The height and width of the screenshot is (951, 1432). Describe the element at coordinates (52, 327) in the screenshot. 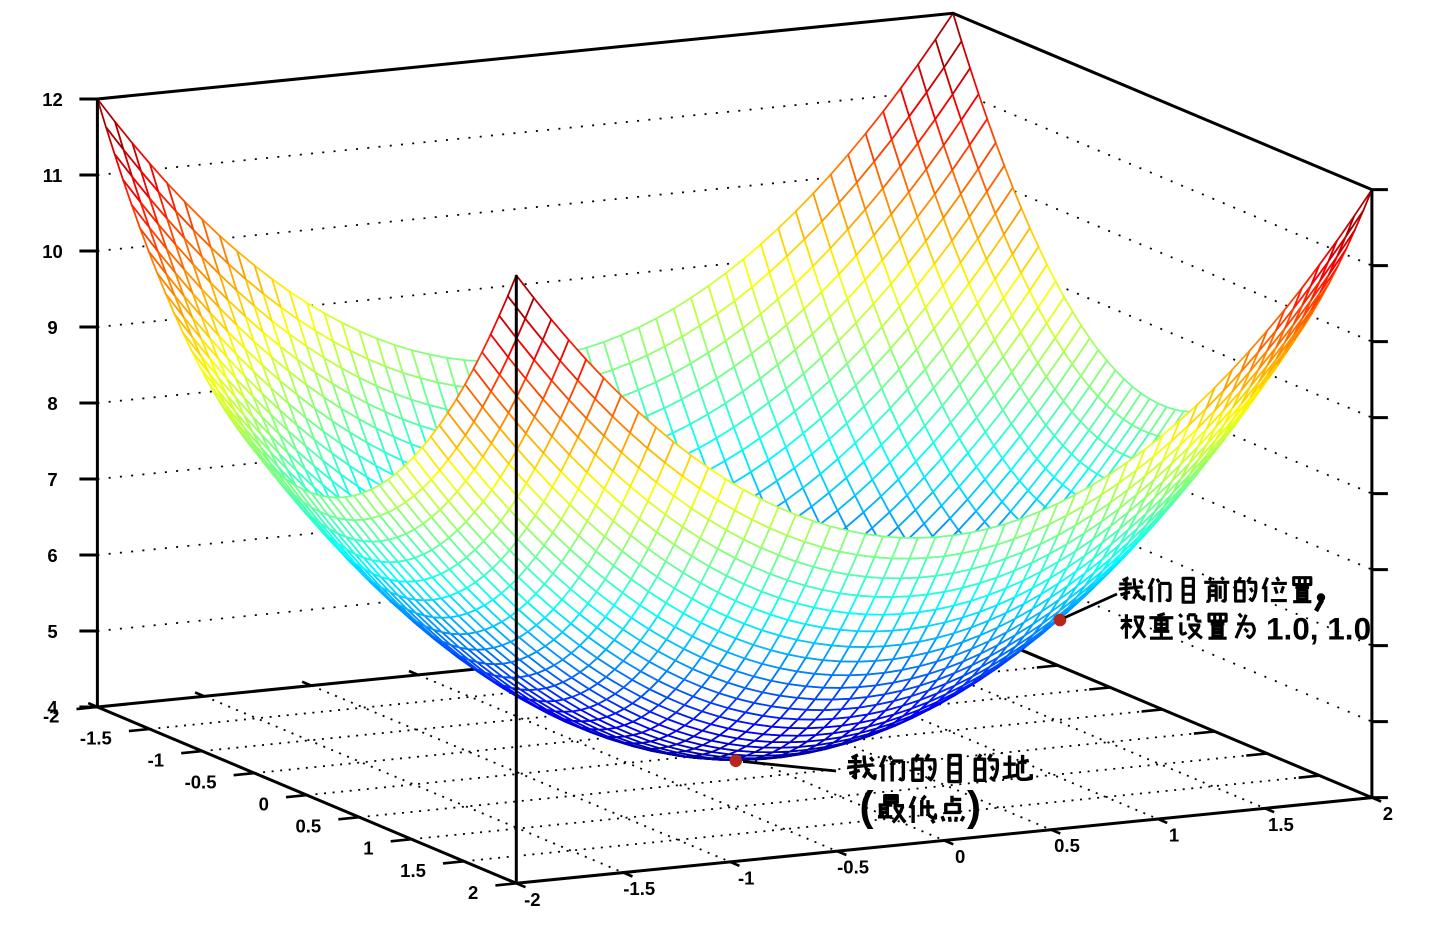

I see `svg-text: 9` at that location.